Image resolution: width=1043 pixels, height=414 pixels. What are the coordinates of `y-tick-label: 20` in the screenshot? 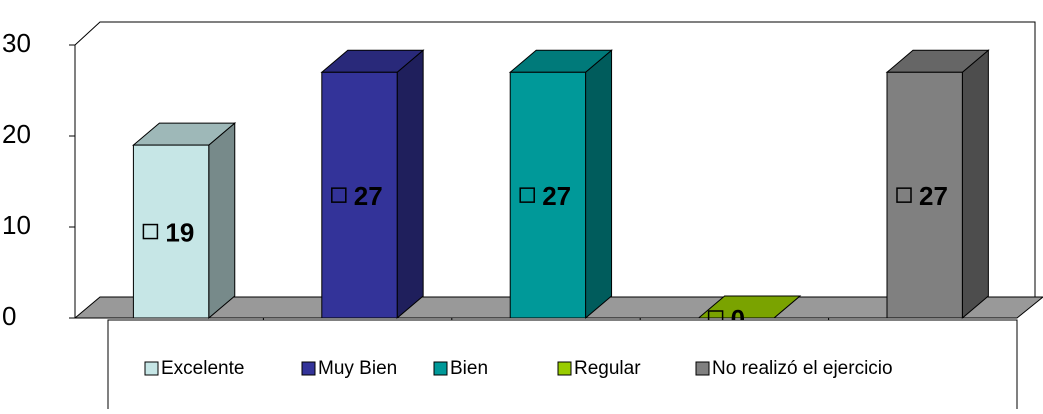 It's located at (16, 134).